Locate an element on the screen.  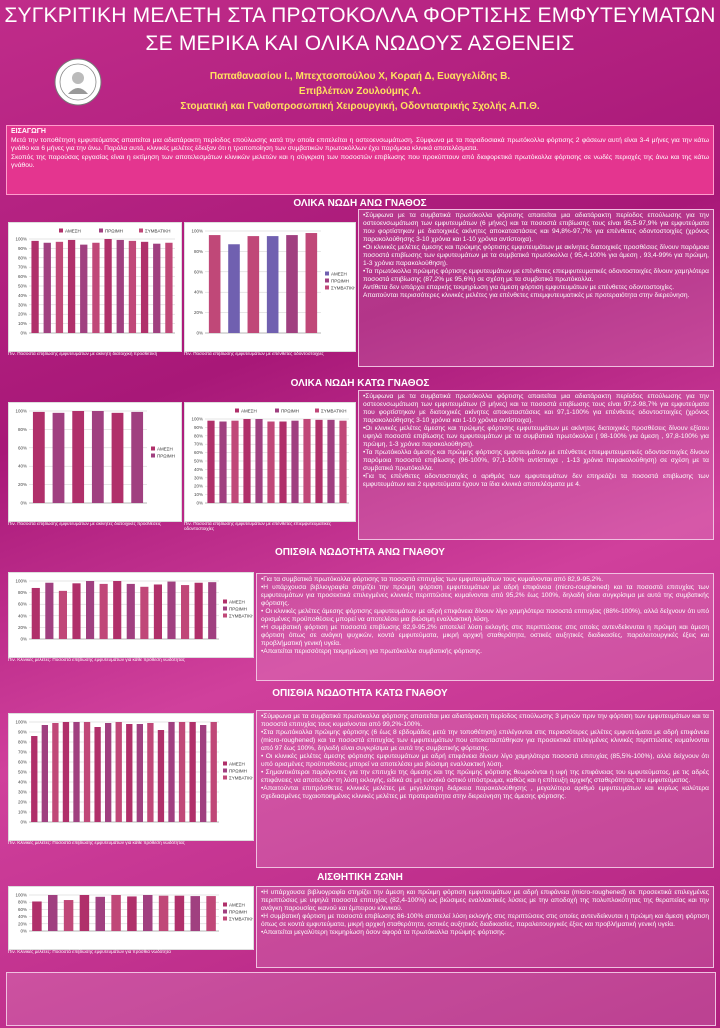
references-box is located at coordinates (361, 999).